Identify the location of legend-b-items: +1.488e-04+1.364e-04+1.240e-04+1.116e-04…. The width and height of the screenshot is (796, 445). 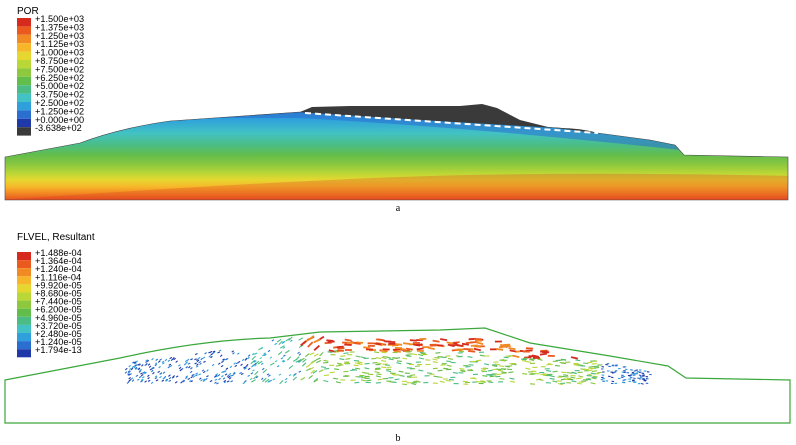
(49, 303).